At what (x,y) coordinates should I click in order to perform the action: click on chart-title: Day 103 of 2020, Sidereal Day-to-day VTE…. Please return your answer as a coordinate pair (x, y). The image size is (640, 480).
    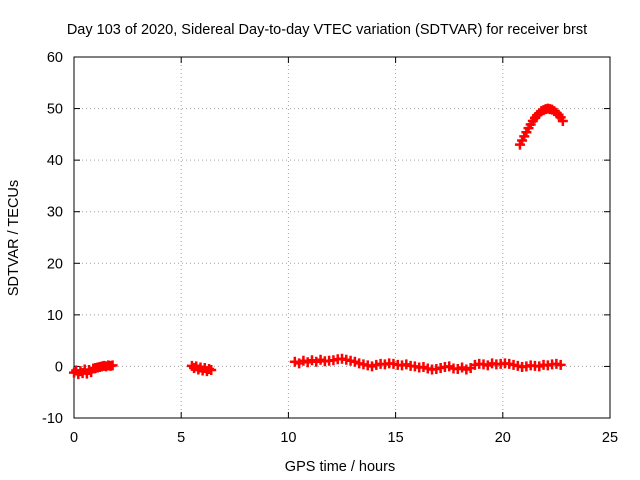
    Looking at the image, I should click on (327, 30).